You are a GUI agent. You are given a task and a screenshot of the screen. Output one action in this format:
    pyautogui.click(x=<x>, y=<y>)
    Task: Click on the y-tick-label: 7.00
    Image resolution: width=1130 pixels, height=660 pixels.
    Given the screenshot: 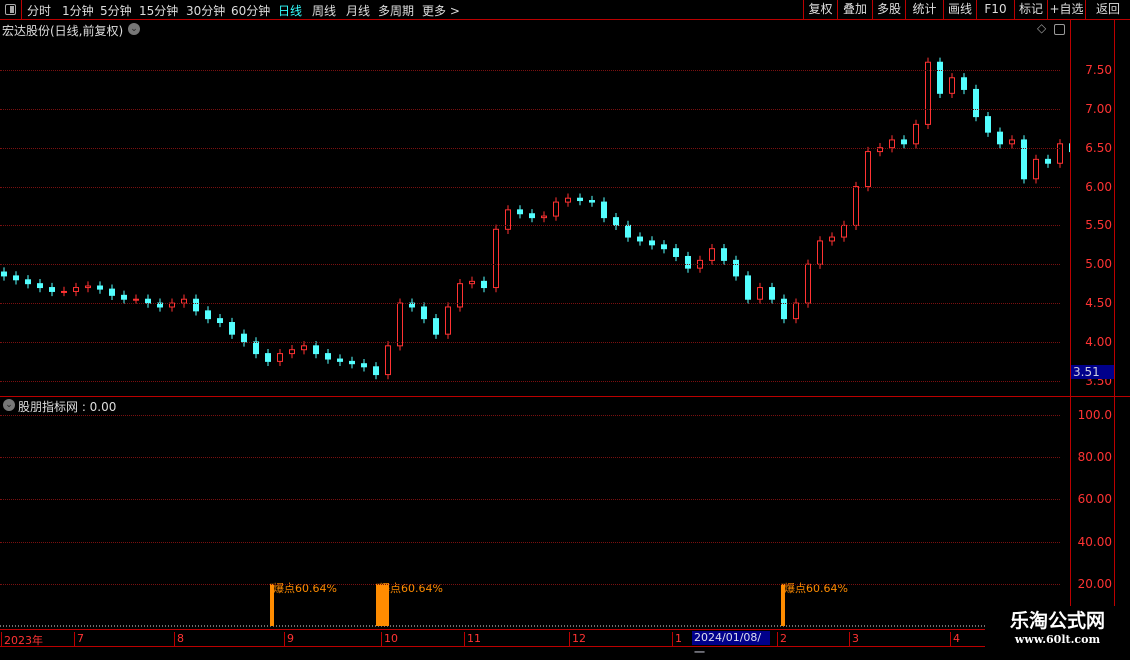 What is the action you would take?
    pyautogui.click(x=1098, y=108)
    